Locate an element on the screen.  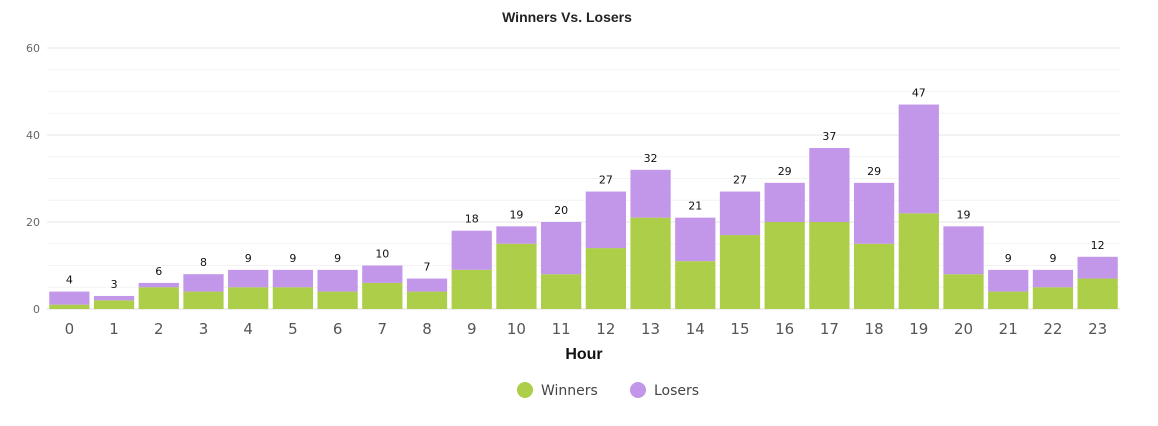
x-tick-label: 4 is located at coordinates (248, 329).